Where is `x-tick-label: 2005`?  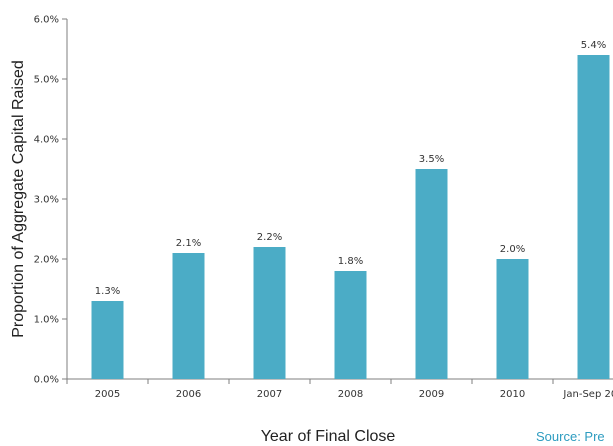
x-tick-label: 2005 is located at coordinates (107, 394).